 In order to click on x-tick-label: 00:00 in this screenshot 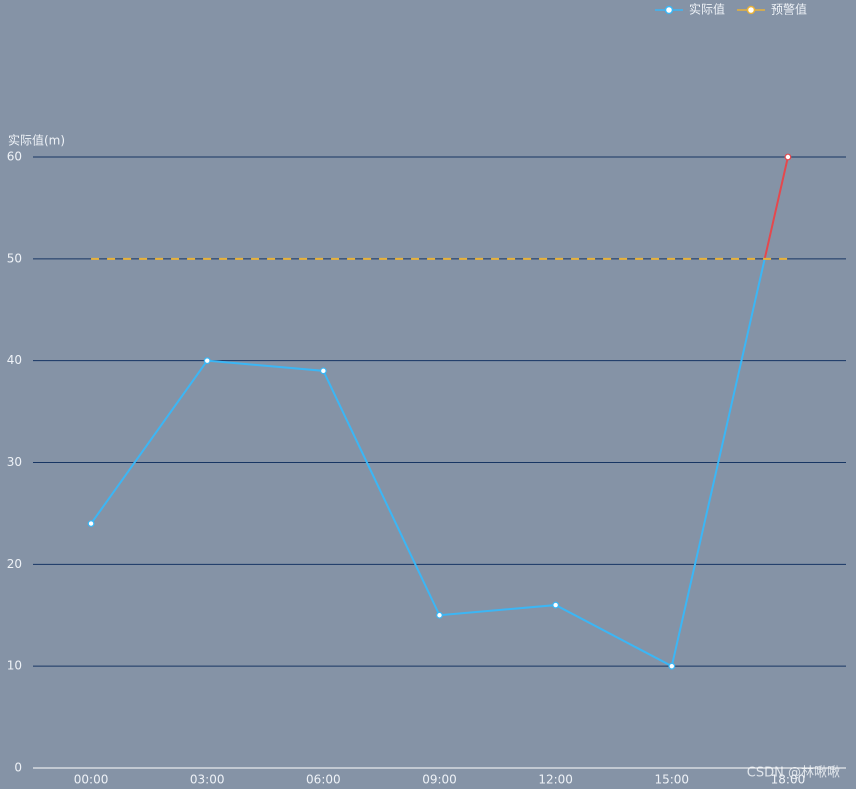, I will do `click(91, 780)`.